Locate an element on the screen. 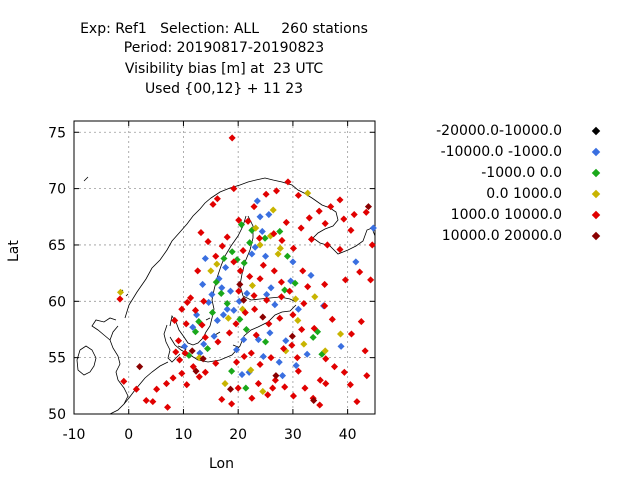  legend-label: 1000.0 10000.0 is located at coordinates (506, 215).